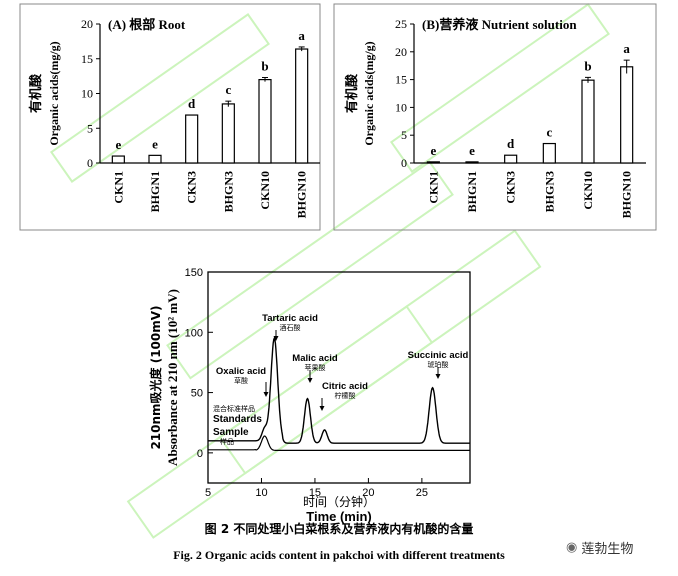 The image size is (678, 576). I want to click on panel-a-ylabel-cn: 有机酸, so click(36, 93).